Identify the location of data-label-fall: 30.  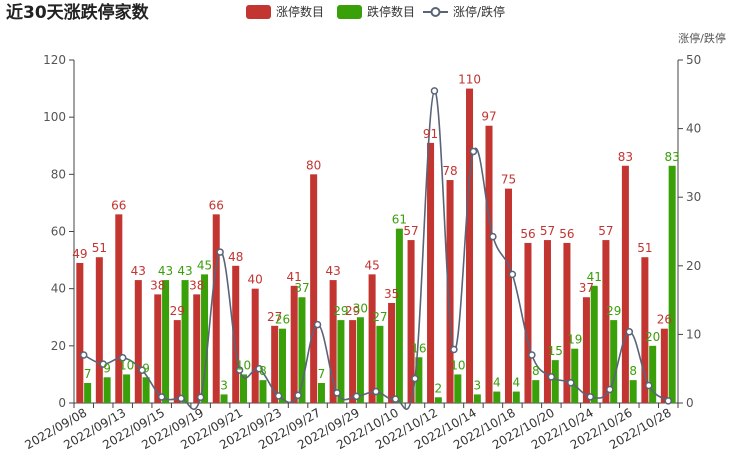
(360, 308).